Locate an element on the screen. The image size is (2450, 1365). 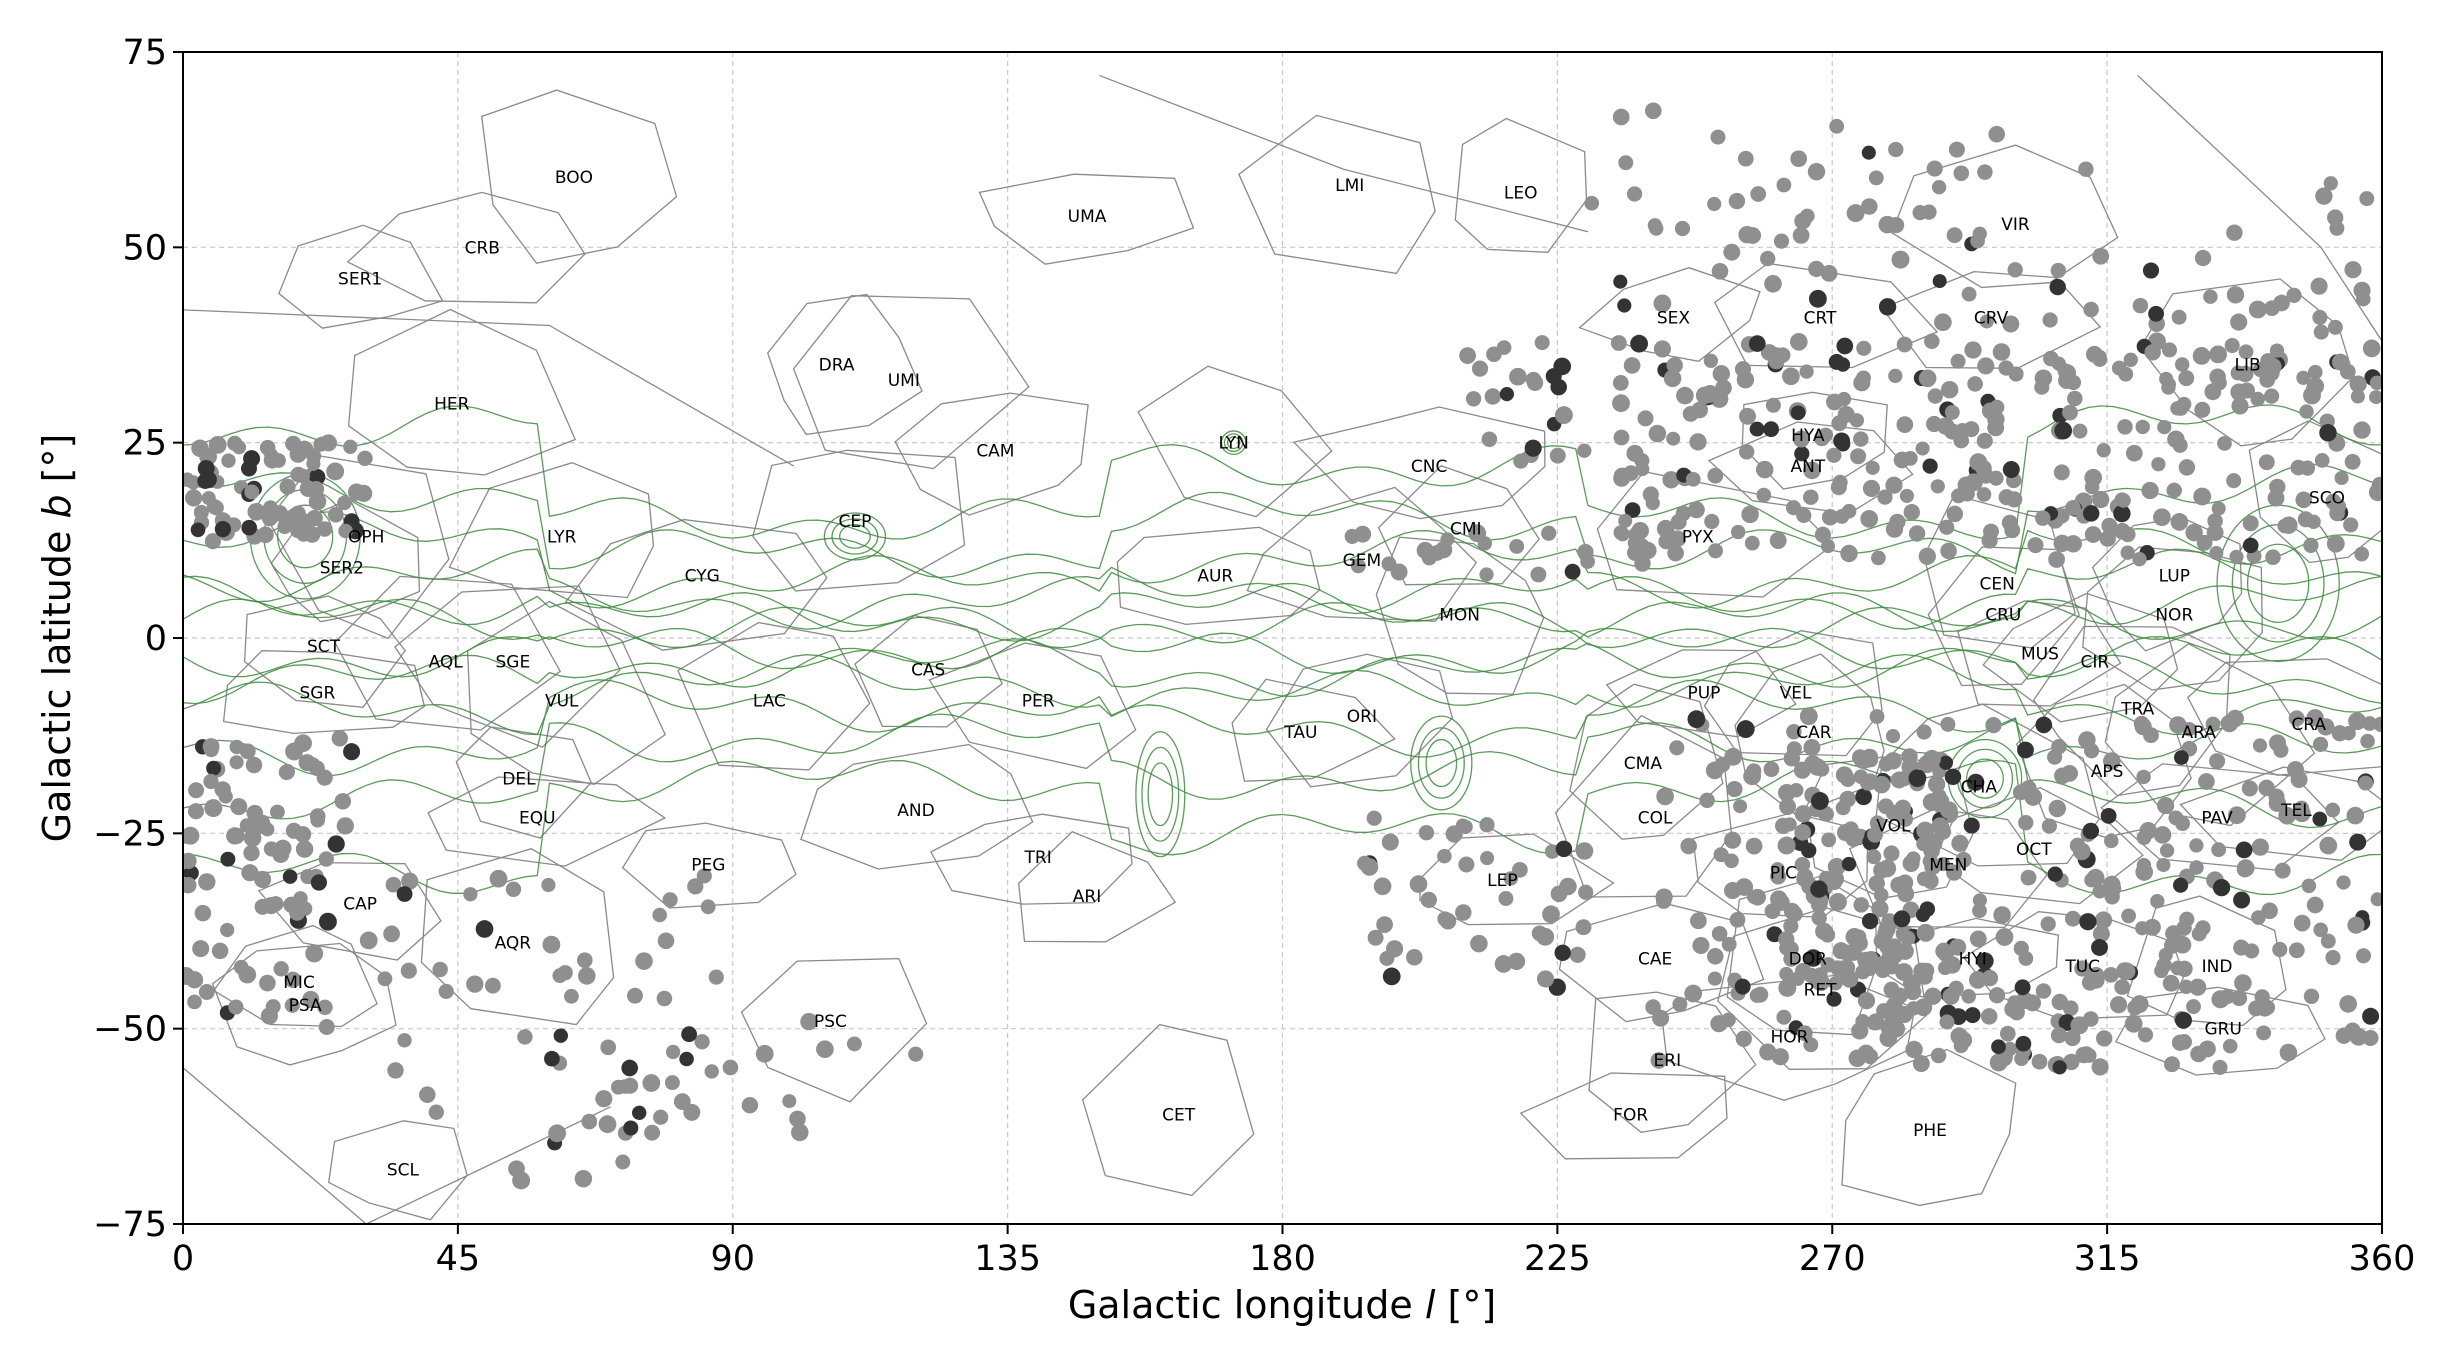
y-tick-label-3: 0 is located at coordinates (156, 639).